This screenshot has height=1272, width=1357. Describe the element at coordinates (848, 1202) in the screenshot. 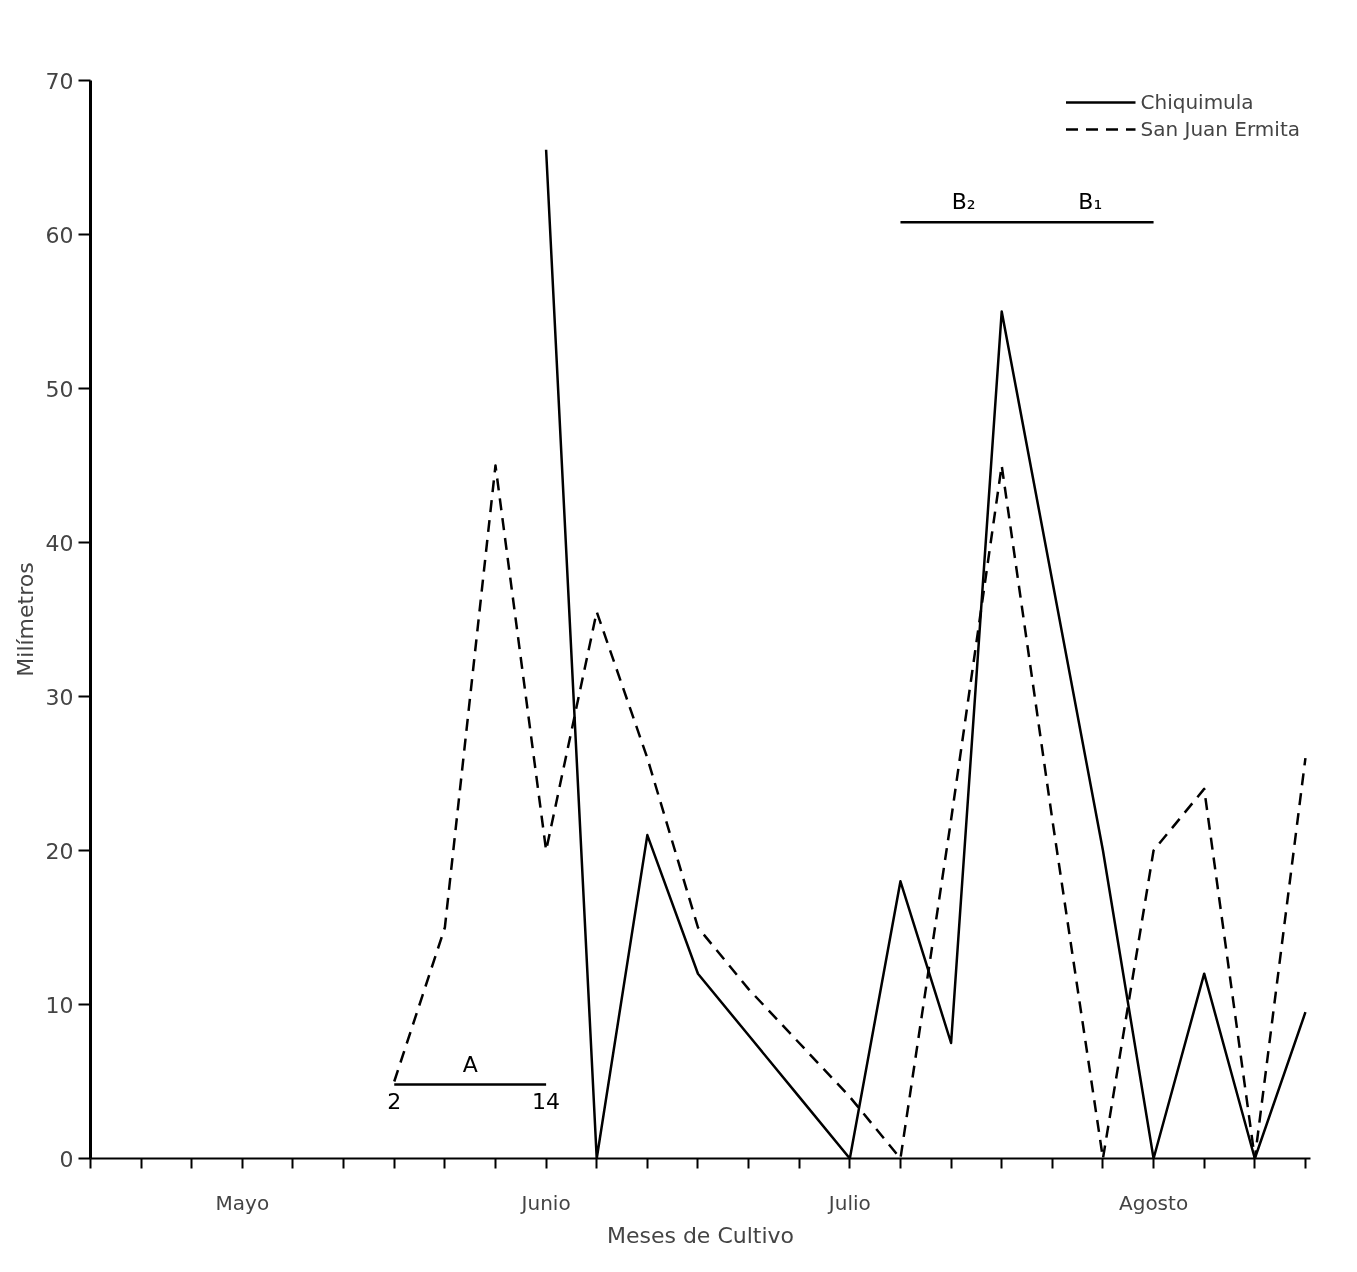

I see `x-tick-label: Julio` at that location.